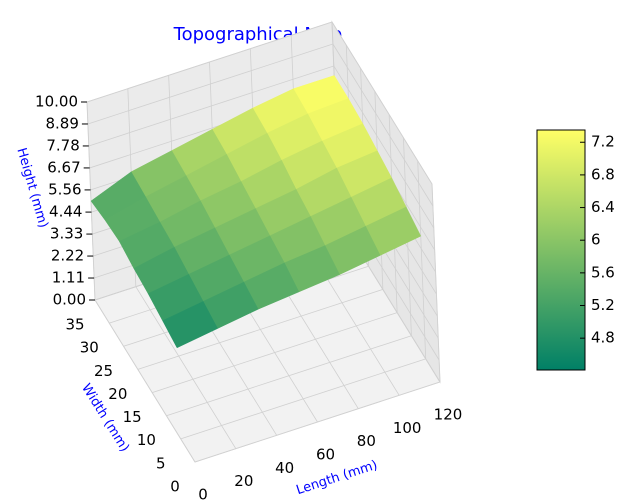 The image size is (626, 500). I want to click on z-tick-label: 2.22, so click(67, 256).